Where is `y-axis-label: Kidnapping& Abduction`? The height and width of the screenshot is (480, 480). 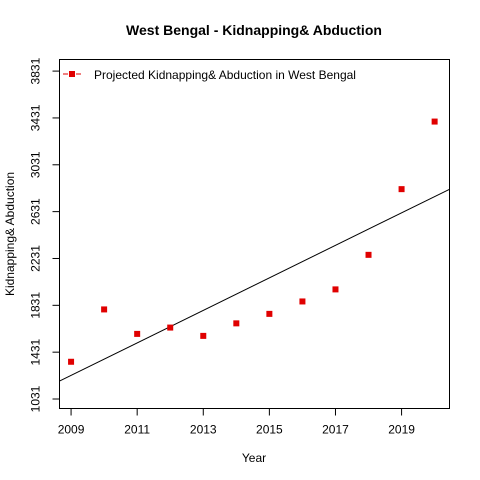 y-axis-label: Kidnapping& Abduction is located at coordinates (10, 234).